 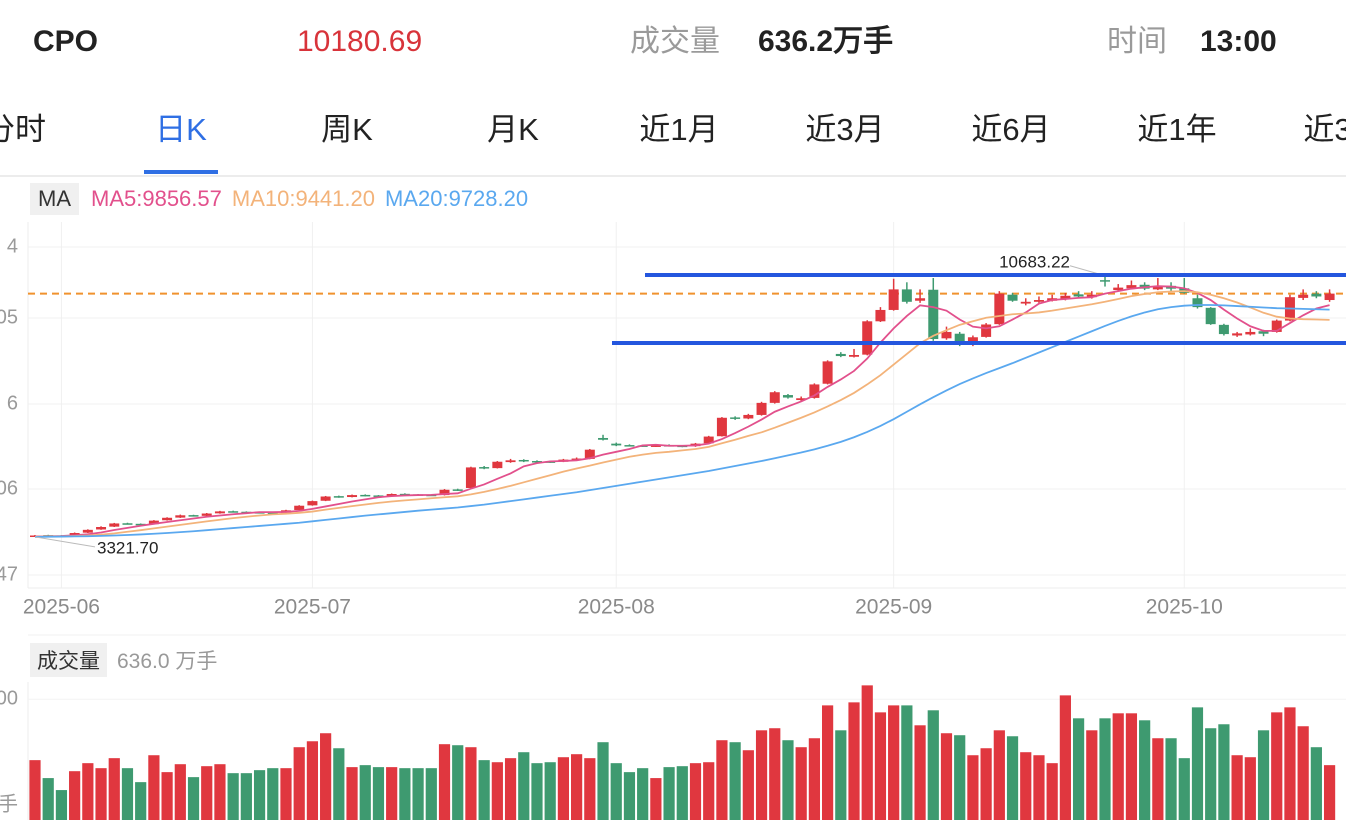 What do you see at coordinates (66, 41) in the screenshot?
I see `stock-name: CPO` at bounding box center [66, 41].